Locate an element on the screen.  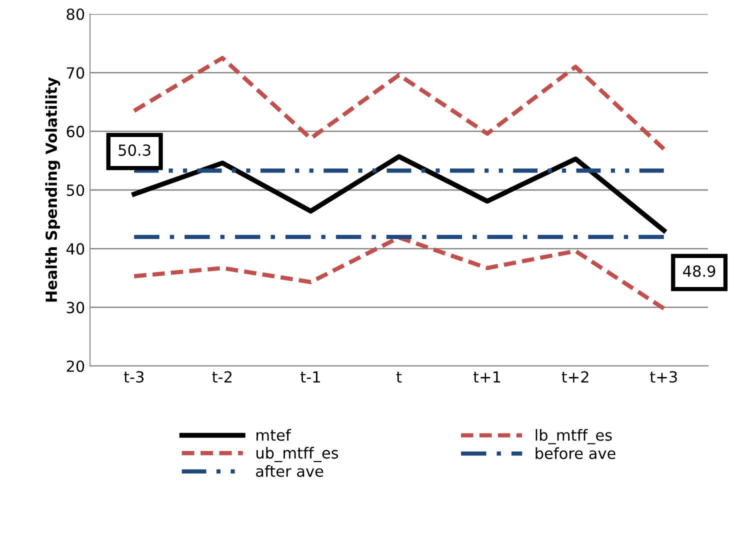
legend-label: lb_mtff_es is located at coordinates (574, 436).